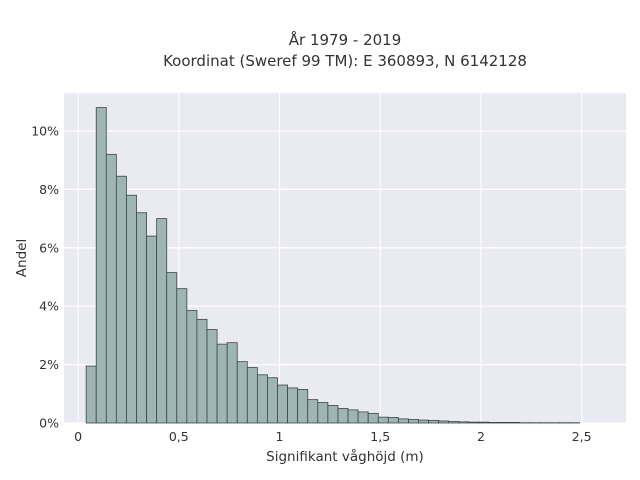 This screenshot has height=480, width=640. Describe the element at coordinates (582, 436) in the screenshot. I see `x-tick-label: 2,5` at that location.